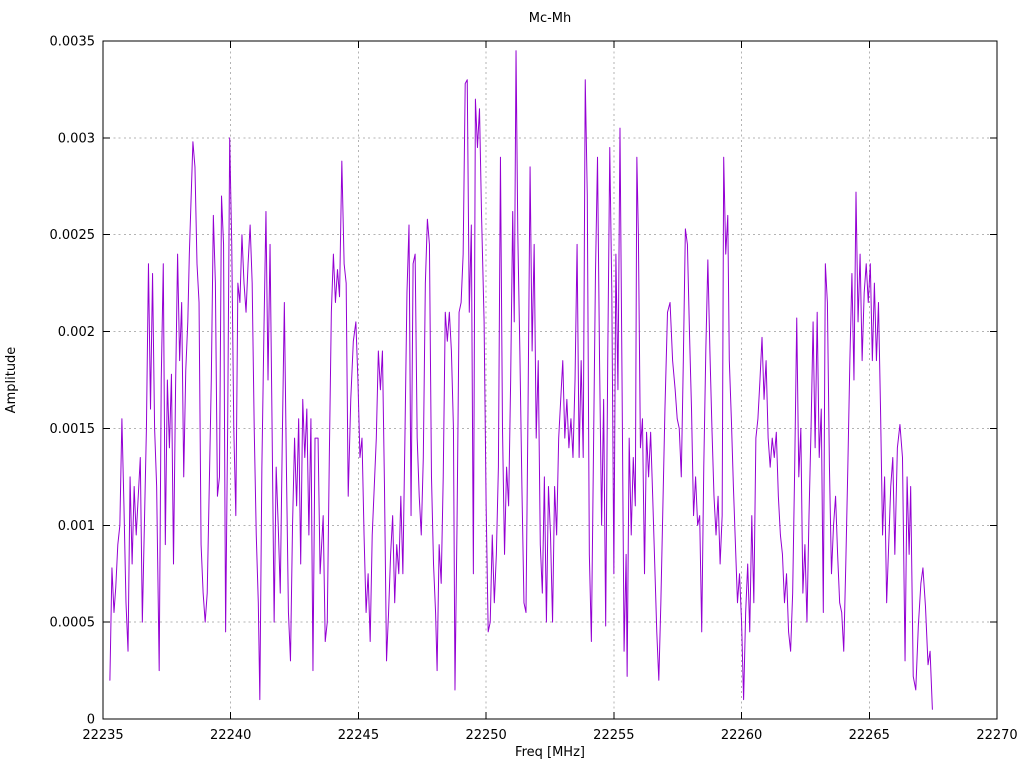  What do you see at coordinates (73, 235) in the screenshot?
I see `y-tick-label: 0.0025` at bounding box center [73, 235].